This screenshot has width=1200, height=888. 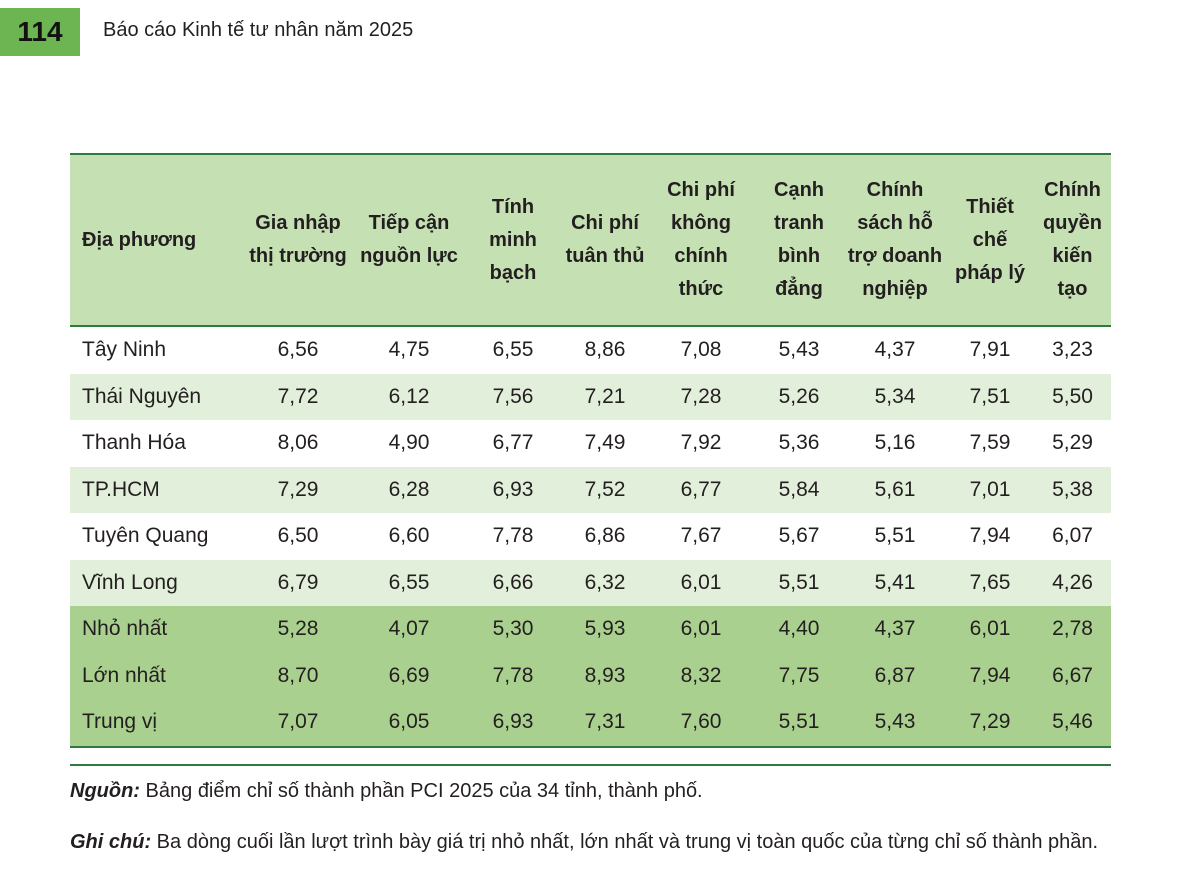 I want to click on row-label-cell: Tuyên Quang, so click(x=145, y=536).